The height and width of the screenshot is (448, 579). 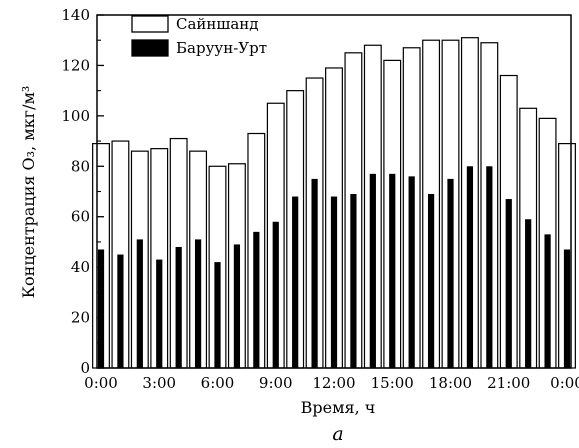 What do you see at coordinates (75, 65) in the screenshot?
I see `y-tick-label: 120` at bounding box center [75, 65].